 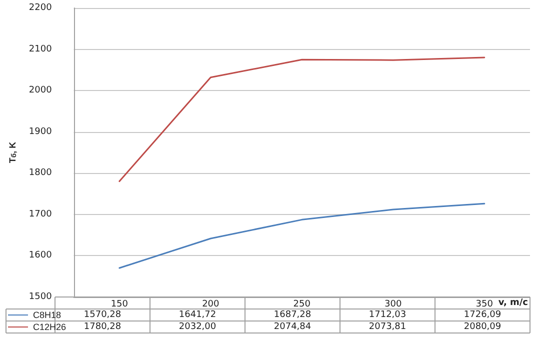 I want to click on y-tick-label: 1600, so click(x=40, y=255).